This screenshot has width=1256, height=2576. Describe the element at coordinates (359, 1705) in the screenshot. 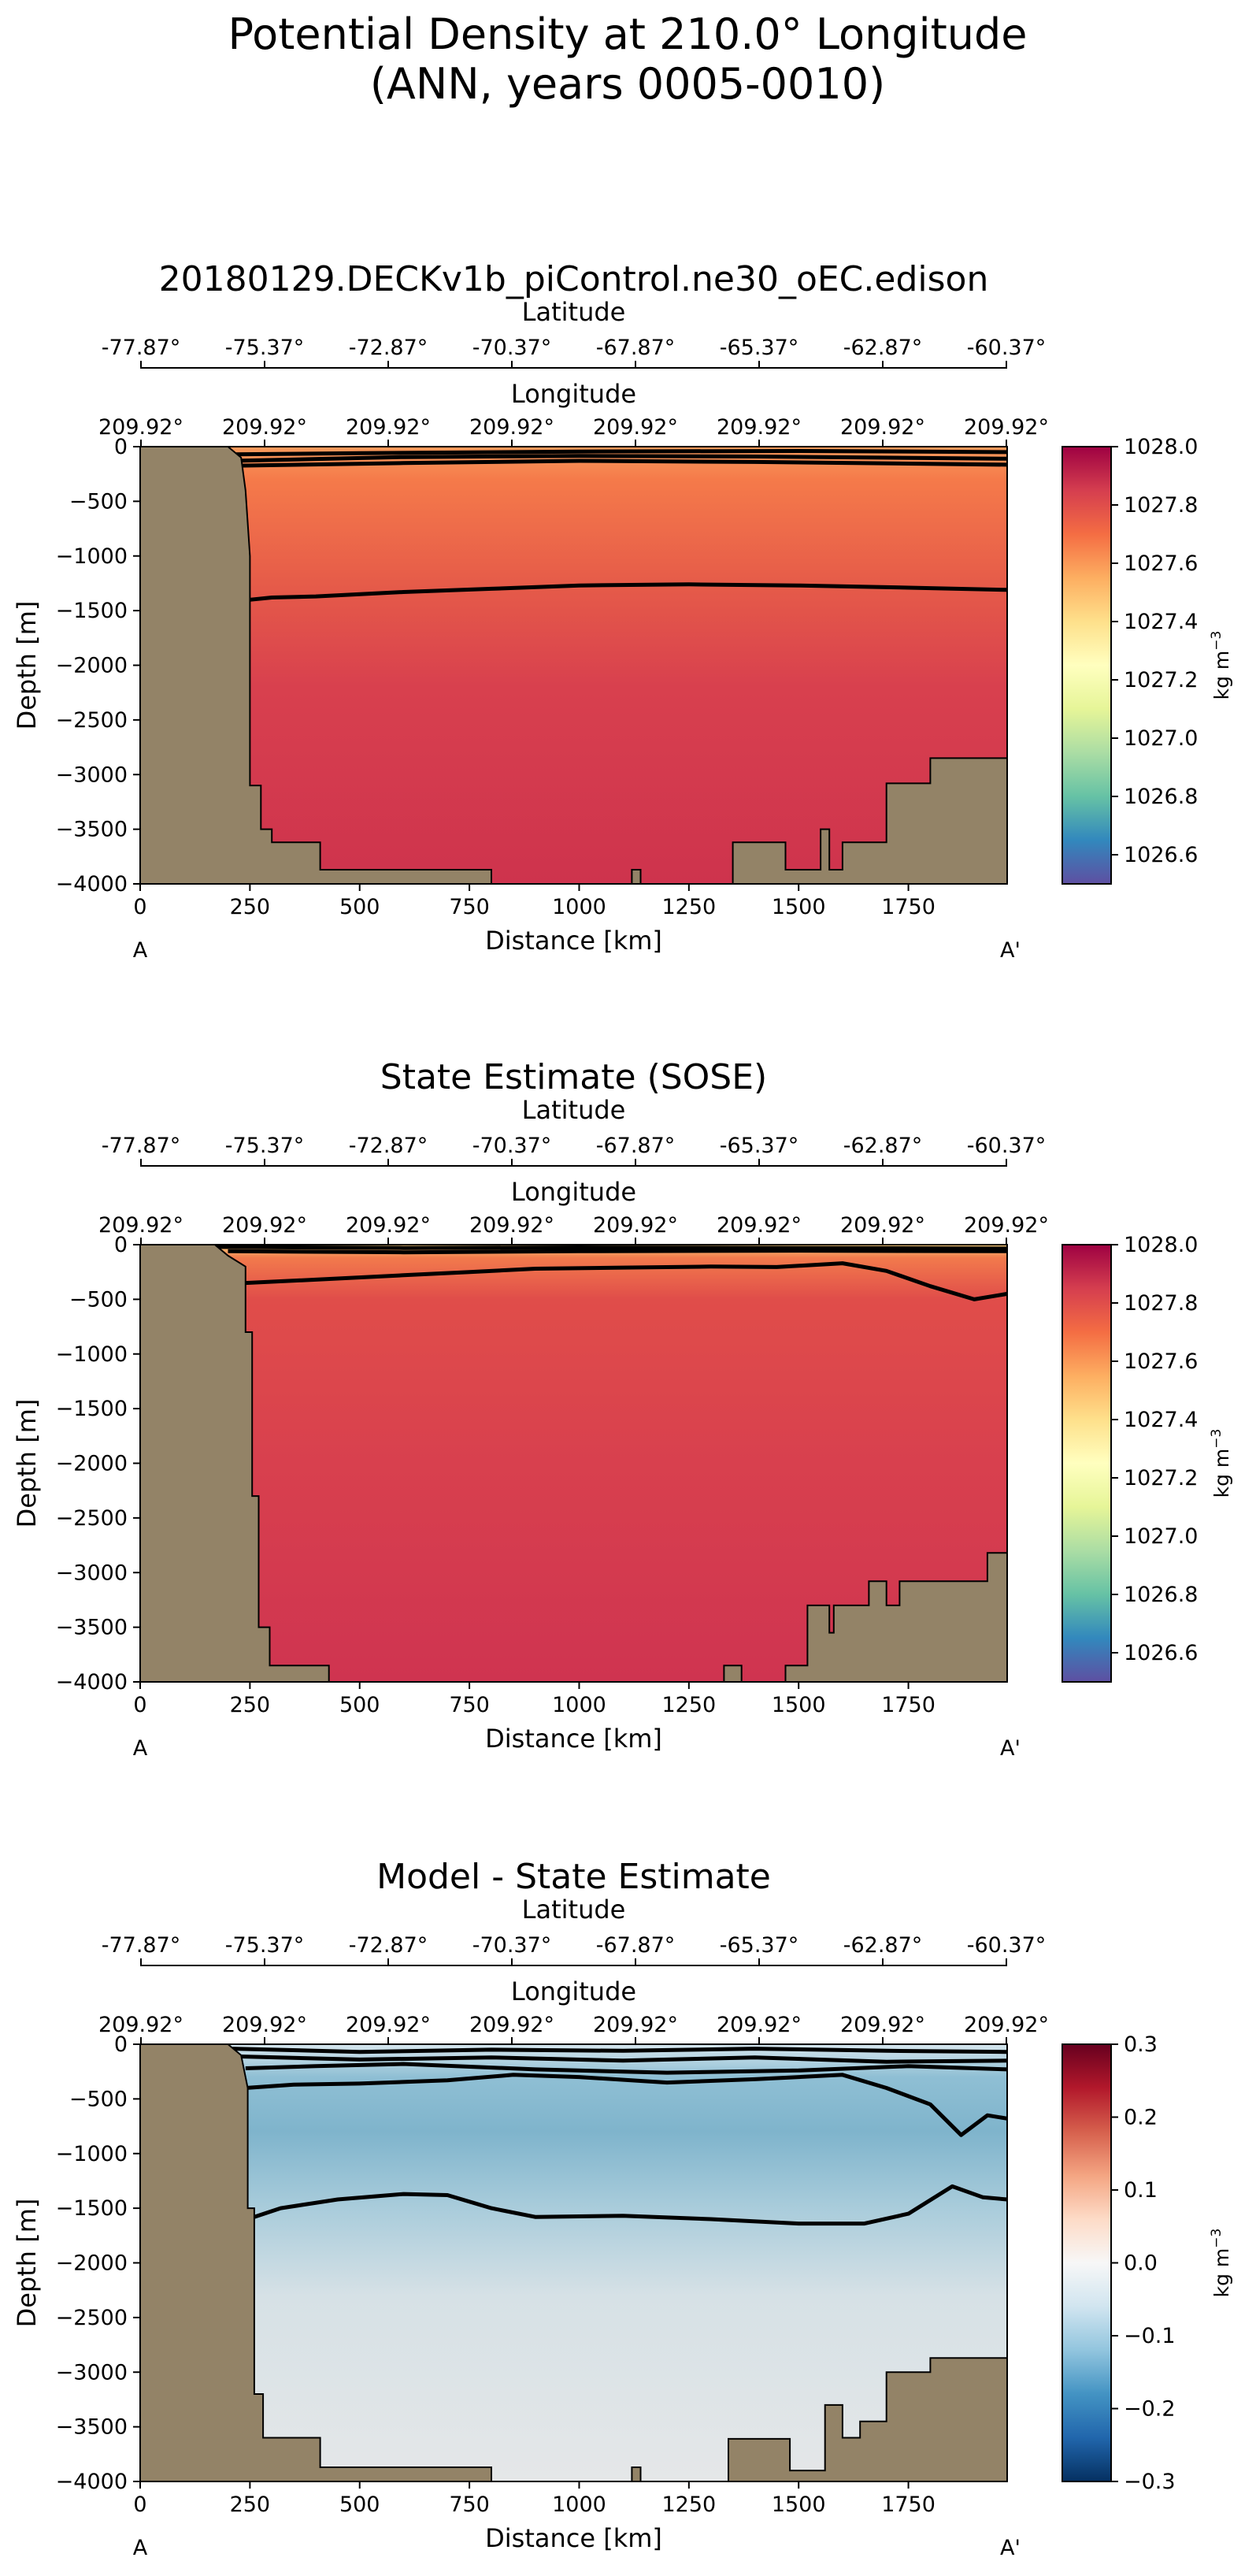

I see `x-tick-label: 500` at that location.